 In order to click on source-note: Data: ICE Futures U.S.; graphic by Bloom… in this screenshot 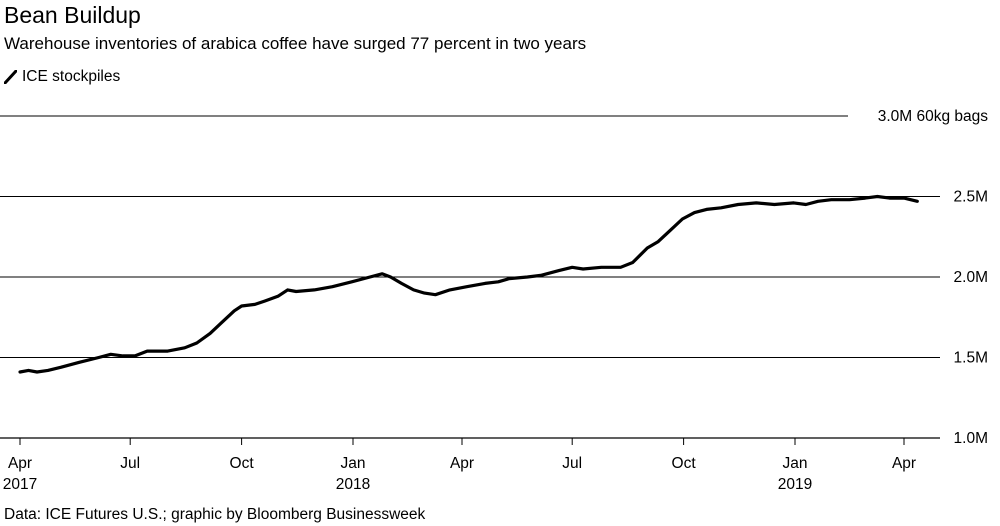, I will do `click(215, 514)`.